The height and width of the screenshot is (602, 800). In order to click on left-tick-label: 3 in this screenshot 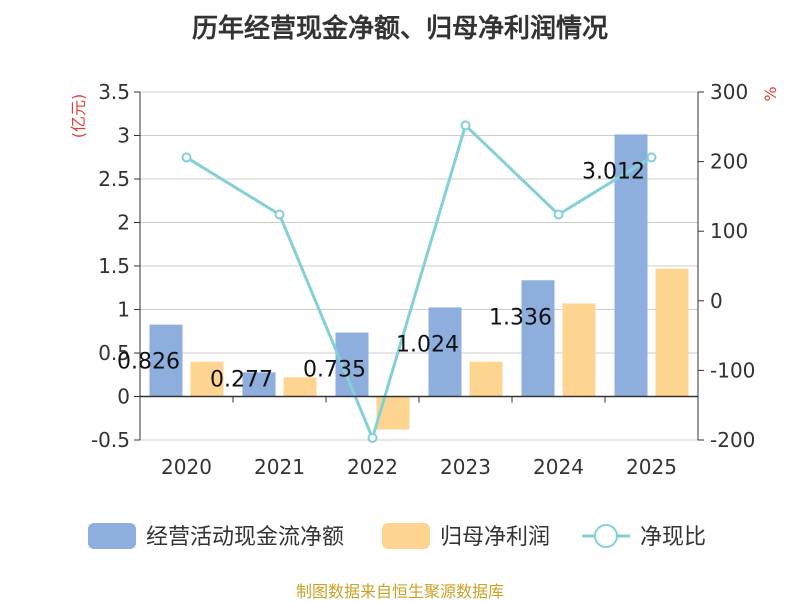, I will do `click(123, 136)`.